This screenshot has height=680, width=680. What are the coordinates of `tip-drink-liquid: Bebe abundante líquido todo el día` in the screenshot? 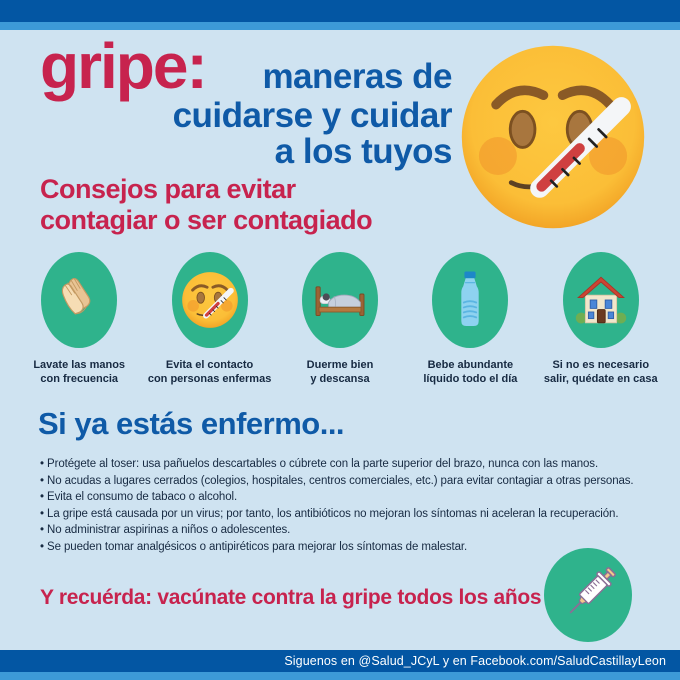 It's located at (470, 319).